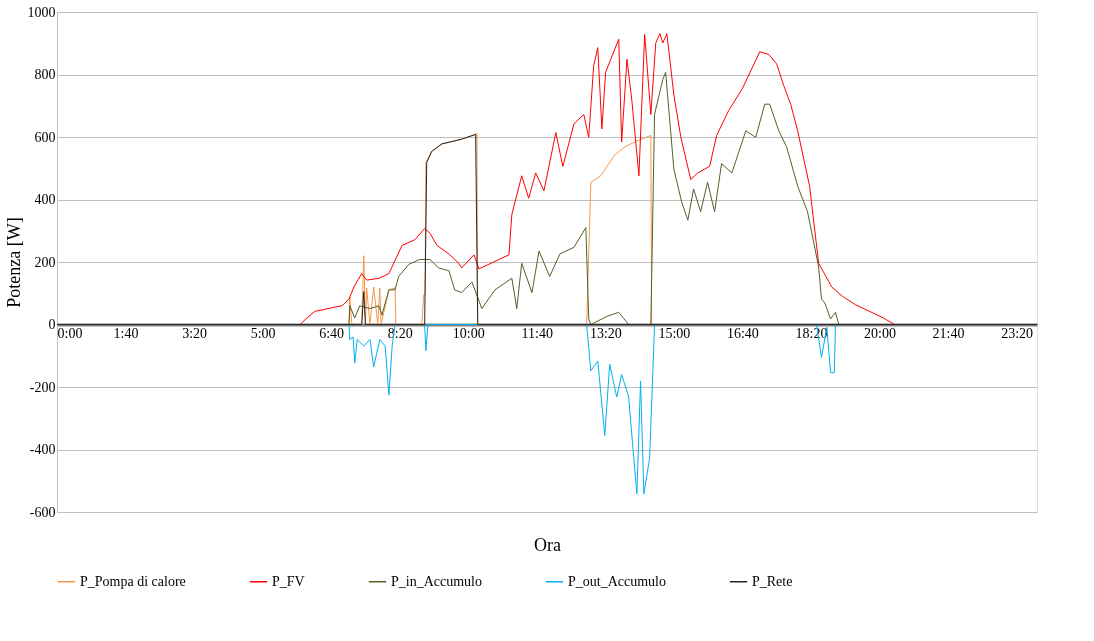  Describe the element at coordinates (468, 333) in the screenshot. I see `x-tick-label: 10:00` at that location.